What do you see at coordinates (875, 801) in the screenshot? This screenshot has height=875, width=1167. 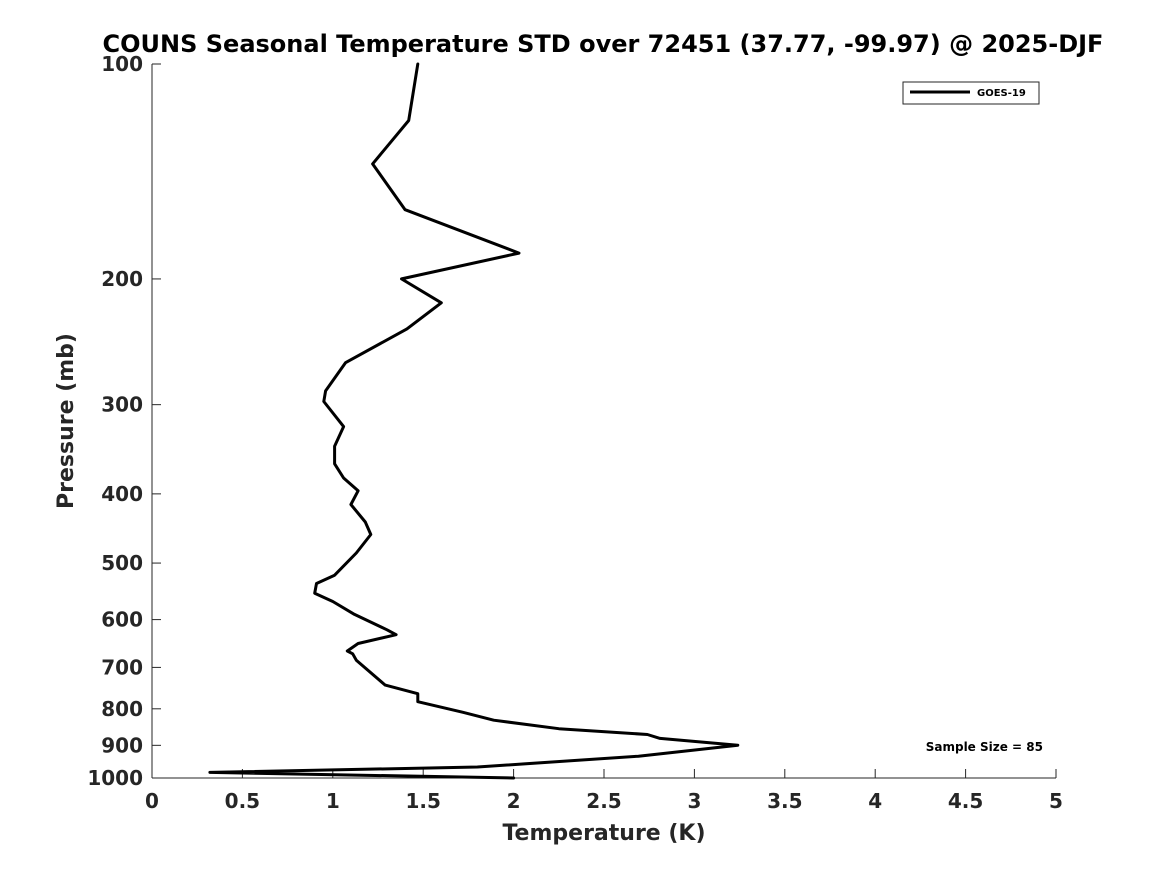 I see `x-tick-label: 4` at bounding box center [875, 801].